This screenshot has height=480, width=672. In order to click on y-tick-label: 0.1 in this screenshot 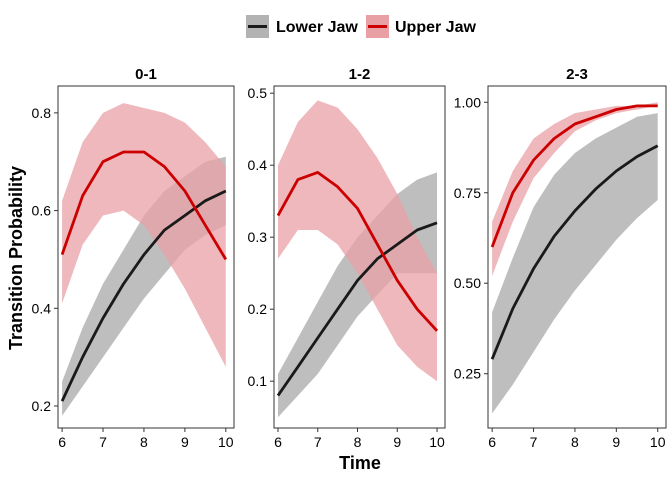, I will do `click(258, 381)`.